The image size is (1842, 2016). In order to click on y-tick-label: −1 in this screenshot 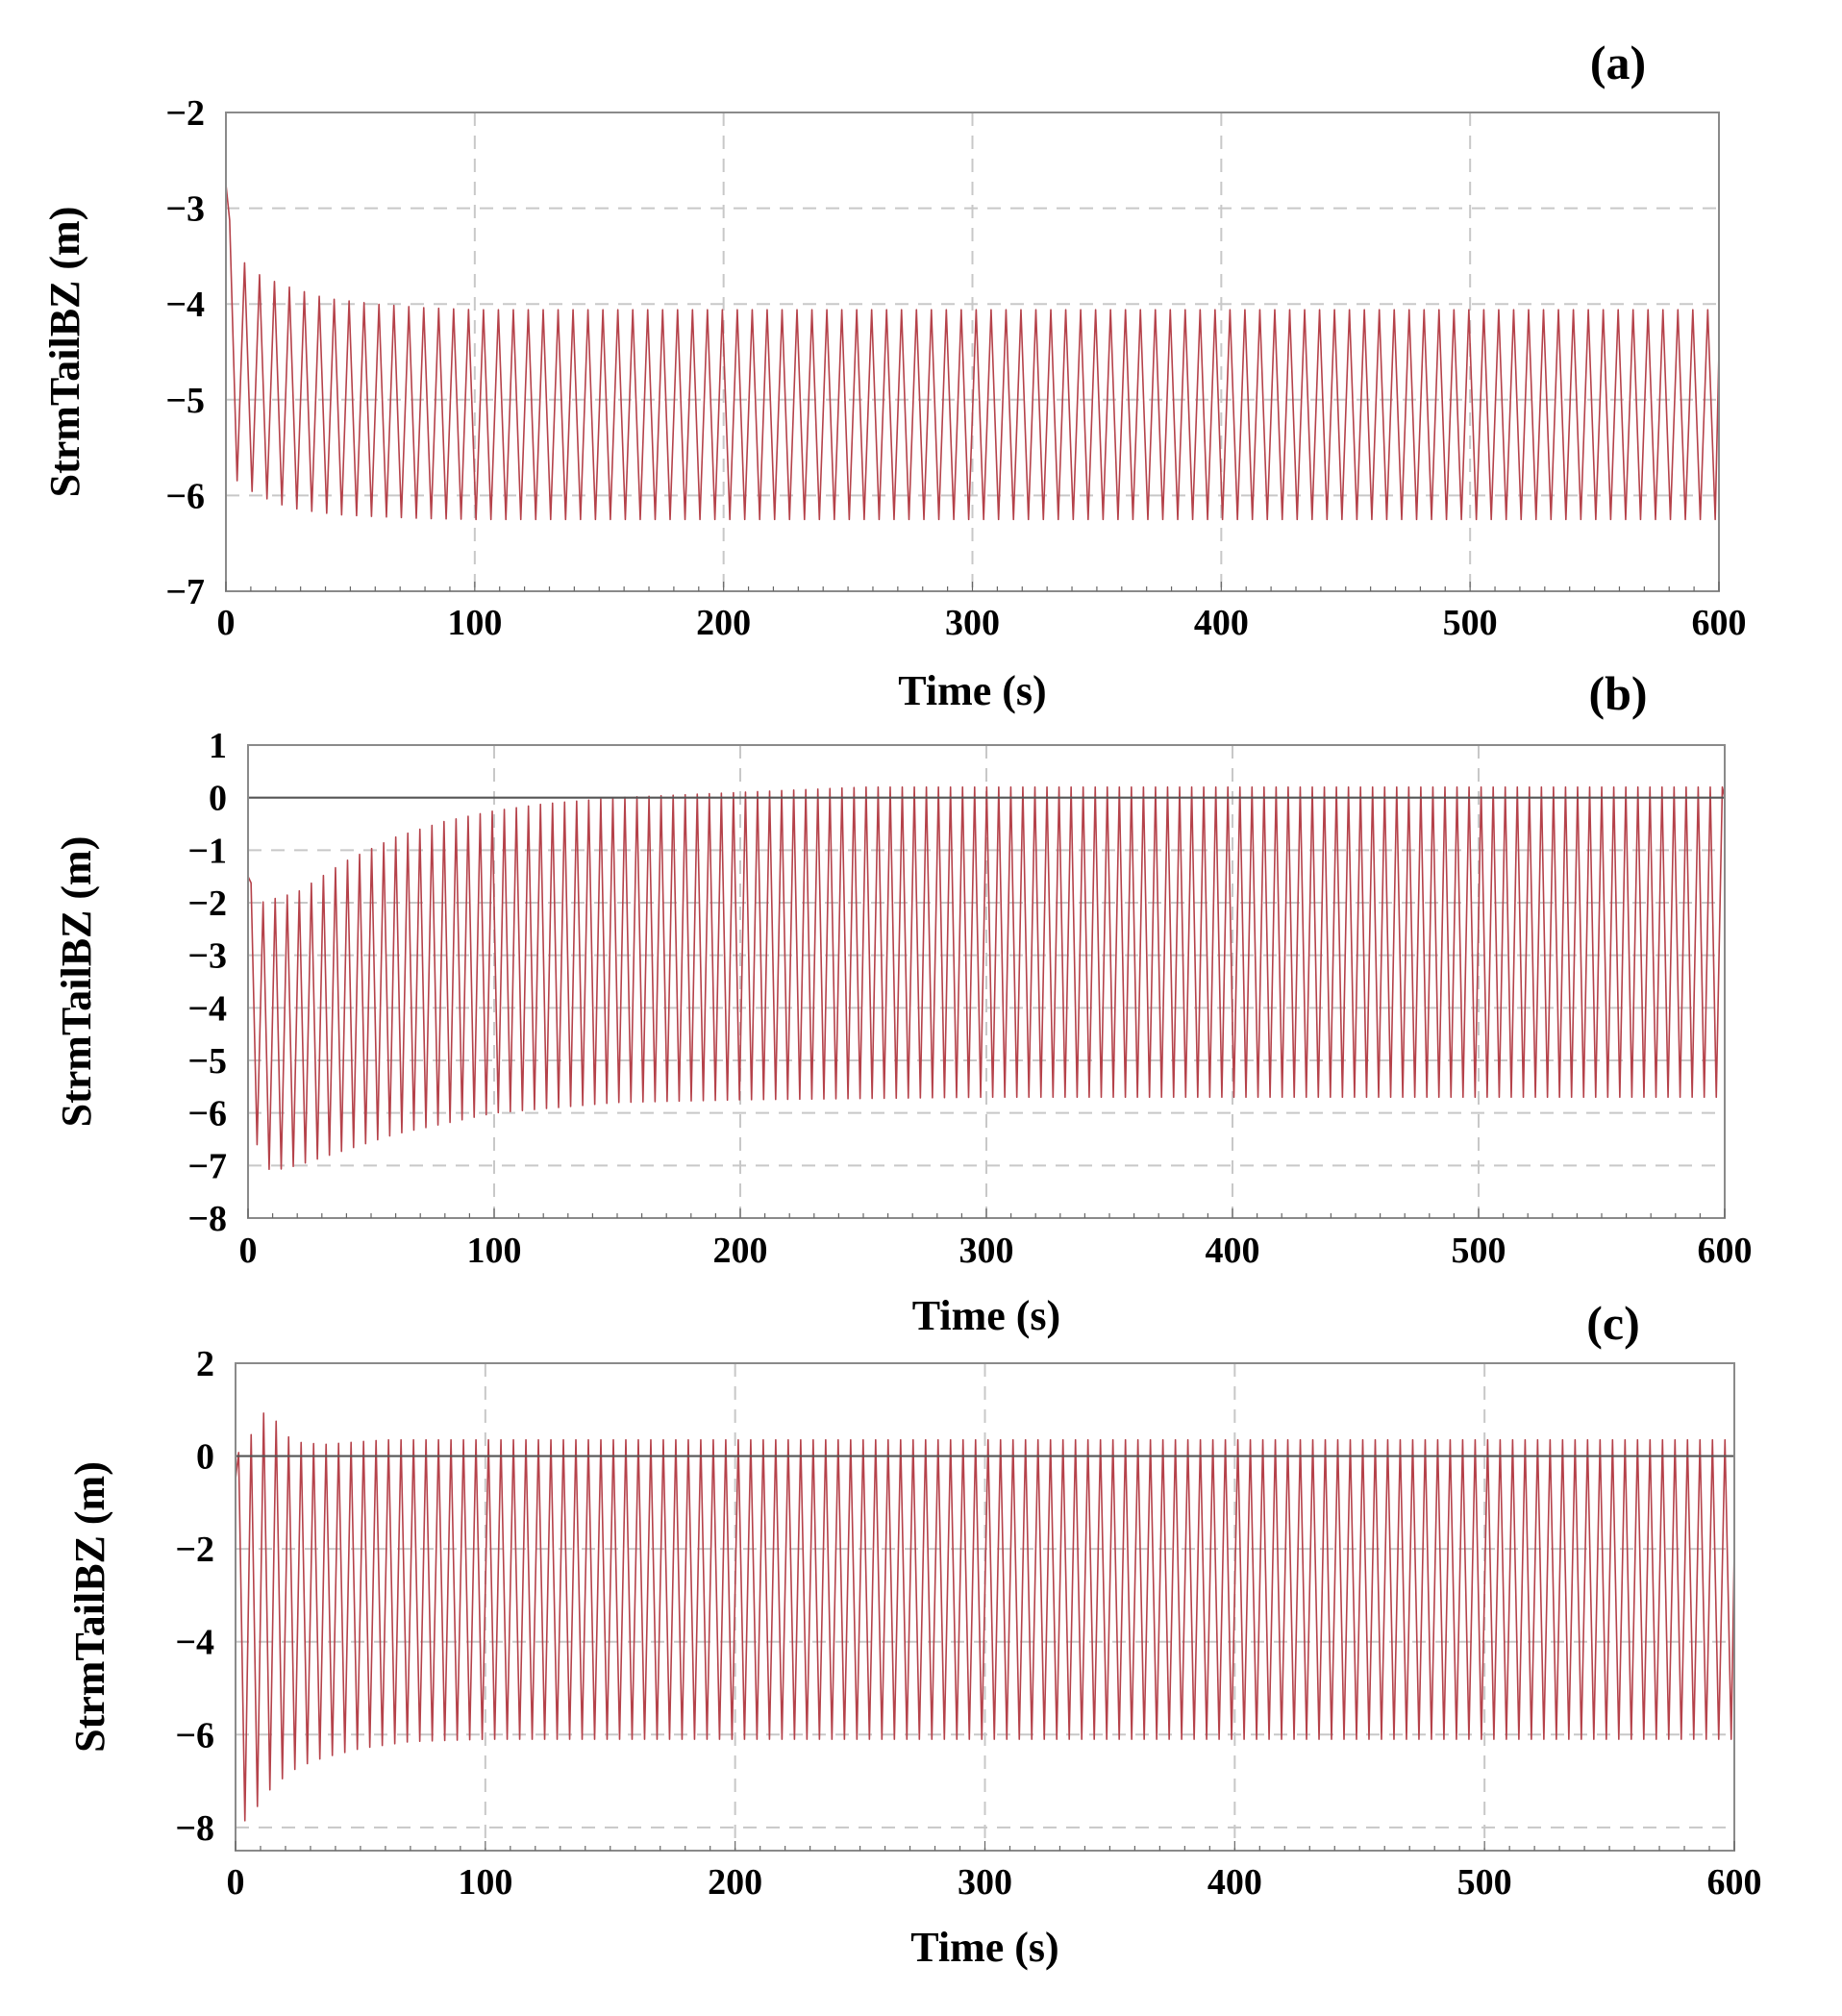, I will do `click(207, 851)`.